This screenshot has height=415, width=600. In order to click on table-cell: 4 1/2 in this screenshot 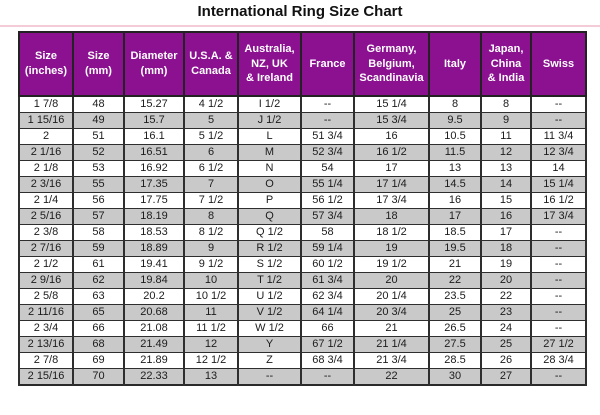, I will do `click(211, 104)`.